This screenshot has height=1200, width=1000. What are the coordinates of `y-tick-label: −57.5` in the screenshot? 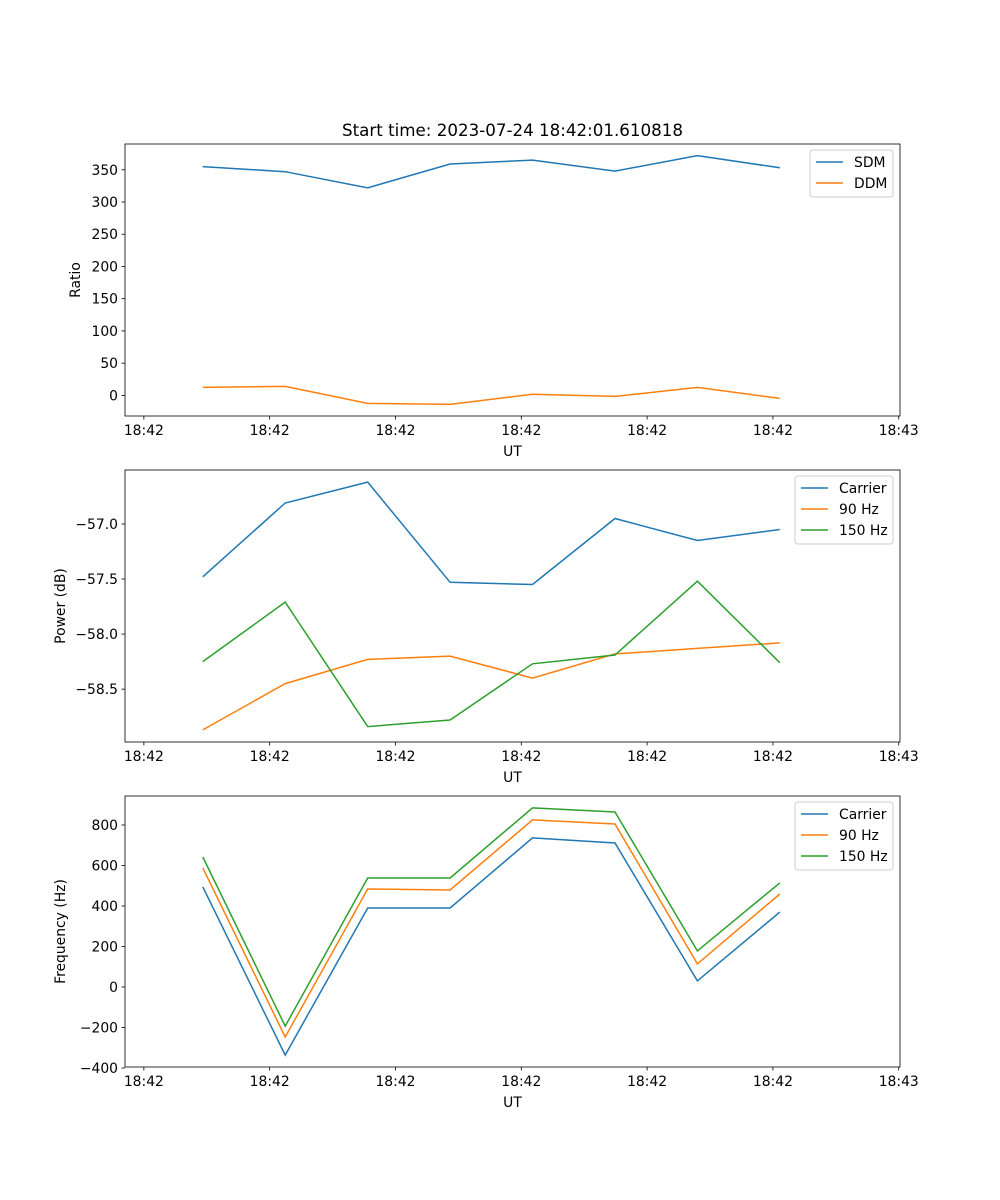 It's located at (96, 580).